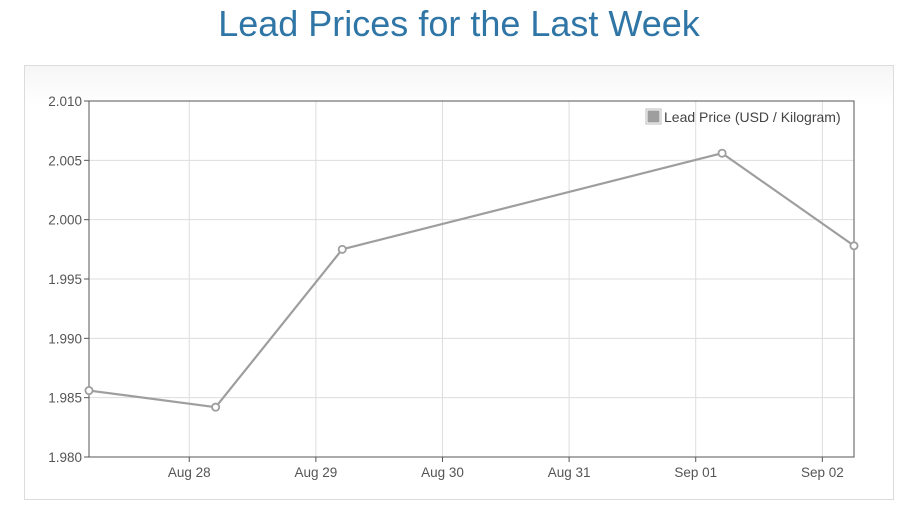 Image resolution: width=918 pixels, height=516 pixels. Describe the element at coordinates (65, 101) in the screenshot. I see `y-tick-label: 2.010` at that location.